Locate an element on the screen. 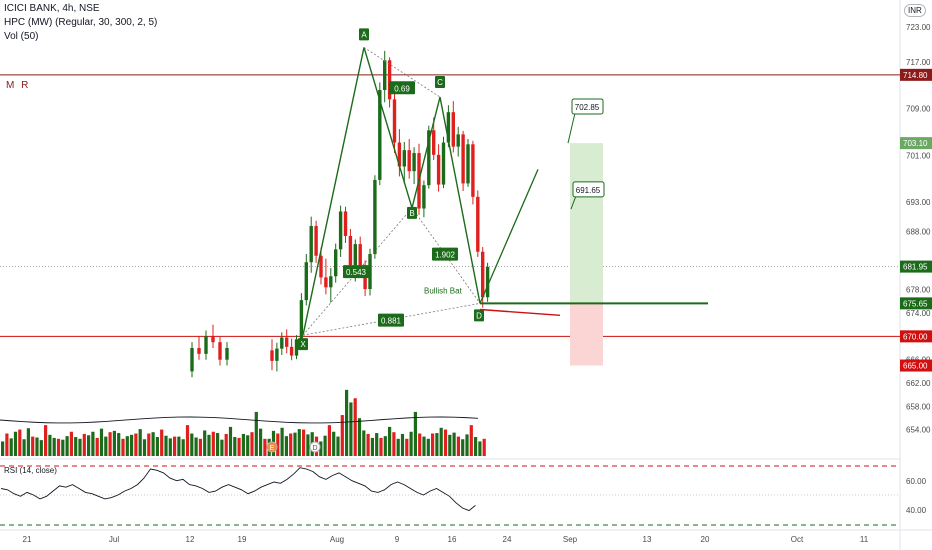 The image size is (932, 550). price-label-text-last: 681.95 is located at coordinates (915, 267).